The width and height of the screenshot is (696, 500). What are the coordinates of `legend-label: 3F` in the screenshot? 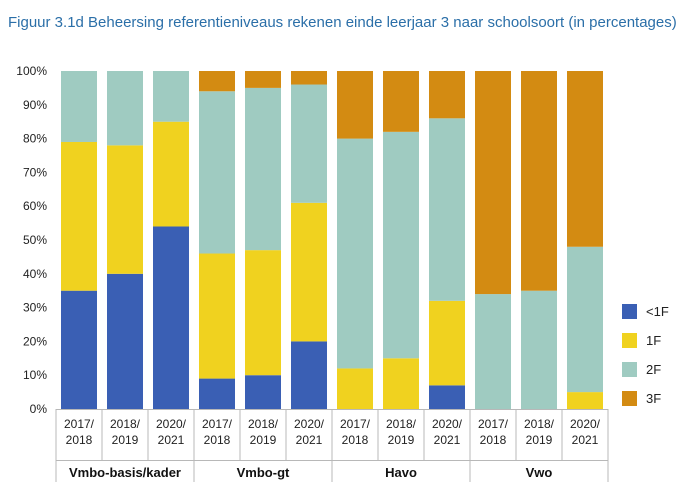 It's located at (653, 398).